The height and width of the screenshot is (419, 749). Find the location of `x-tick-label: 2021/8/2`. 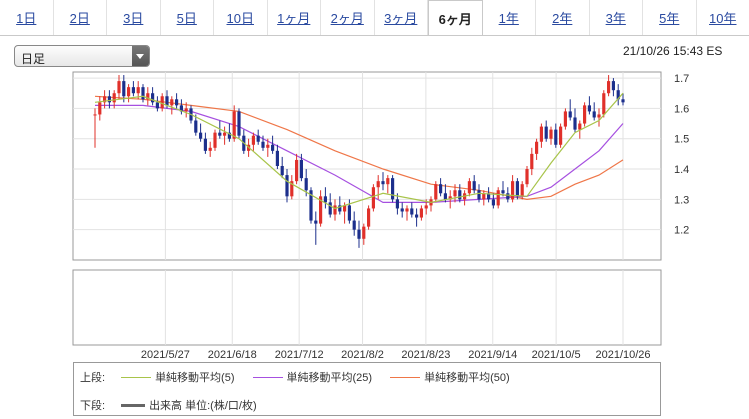

x-tick-label: 2021/8/2 is located at coordinates (362, 355).